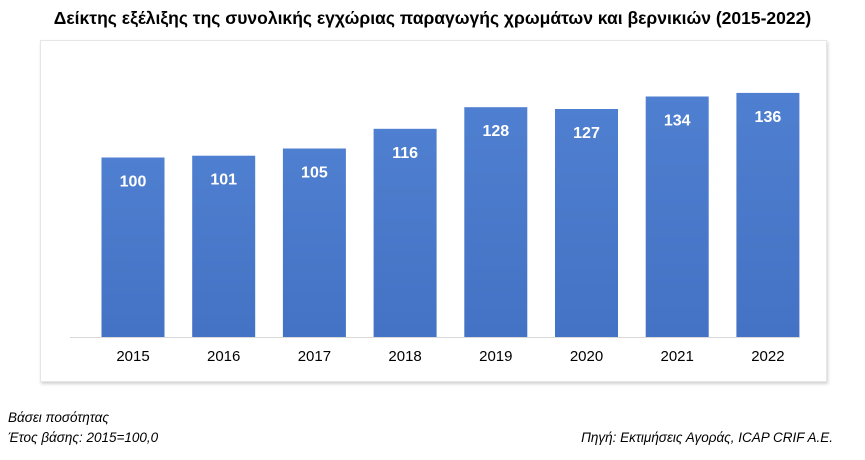 This screenshot has height=460, width=865. Describe the element at coordinates (223, 356) in the screenshot. I see `x-tick-label-2016: 2016` at that location.